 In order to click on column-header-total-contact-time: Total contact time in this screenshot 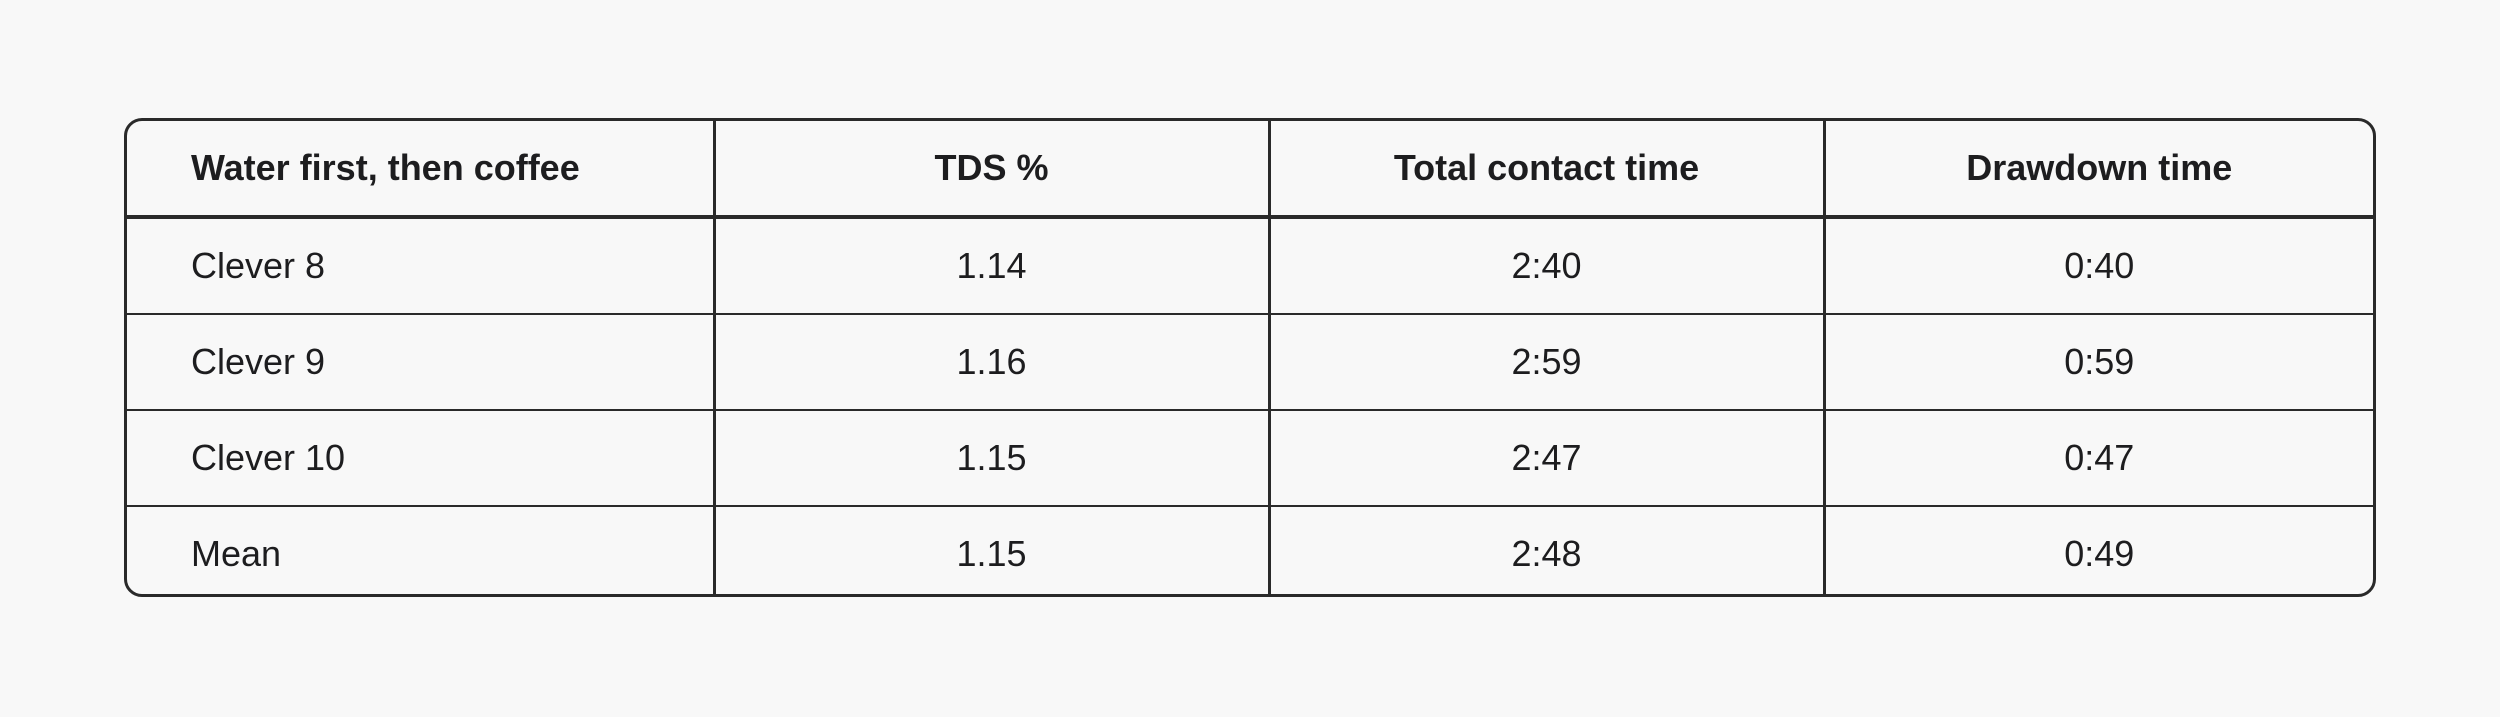, I will do `click(1545, 170)`.